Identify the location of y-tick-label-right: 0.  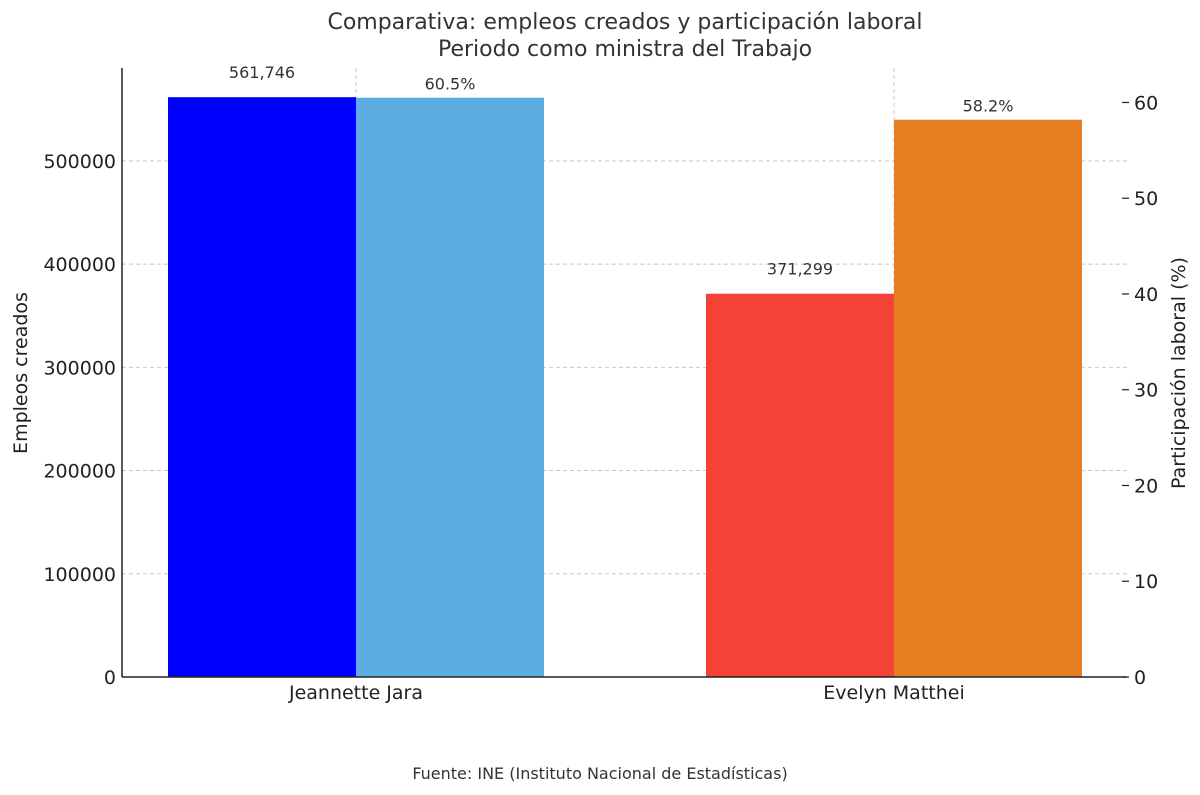
(1140, 678).